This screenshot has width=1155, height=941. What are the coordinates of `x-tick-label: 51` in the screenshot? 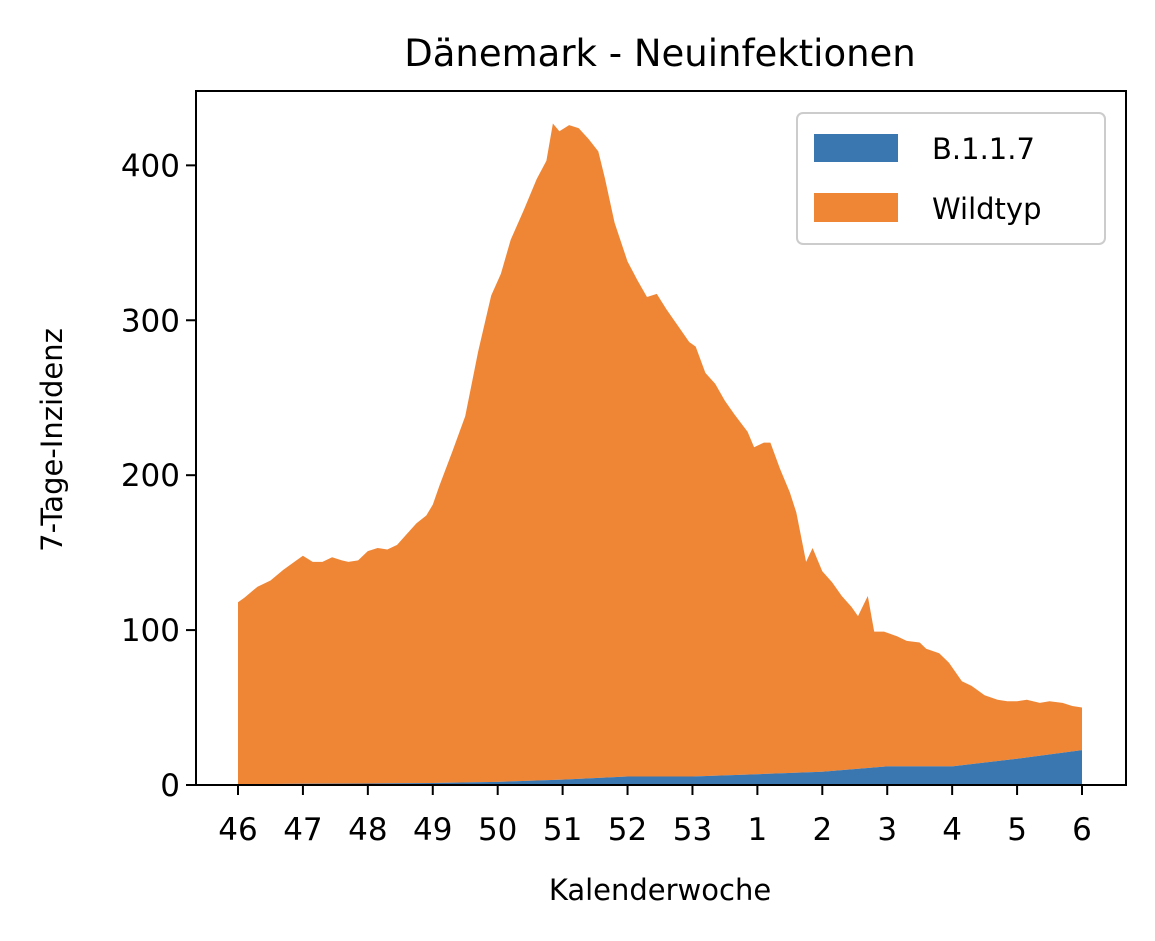 It's located at (562, 830).